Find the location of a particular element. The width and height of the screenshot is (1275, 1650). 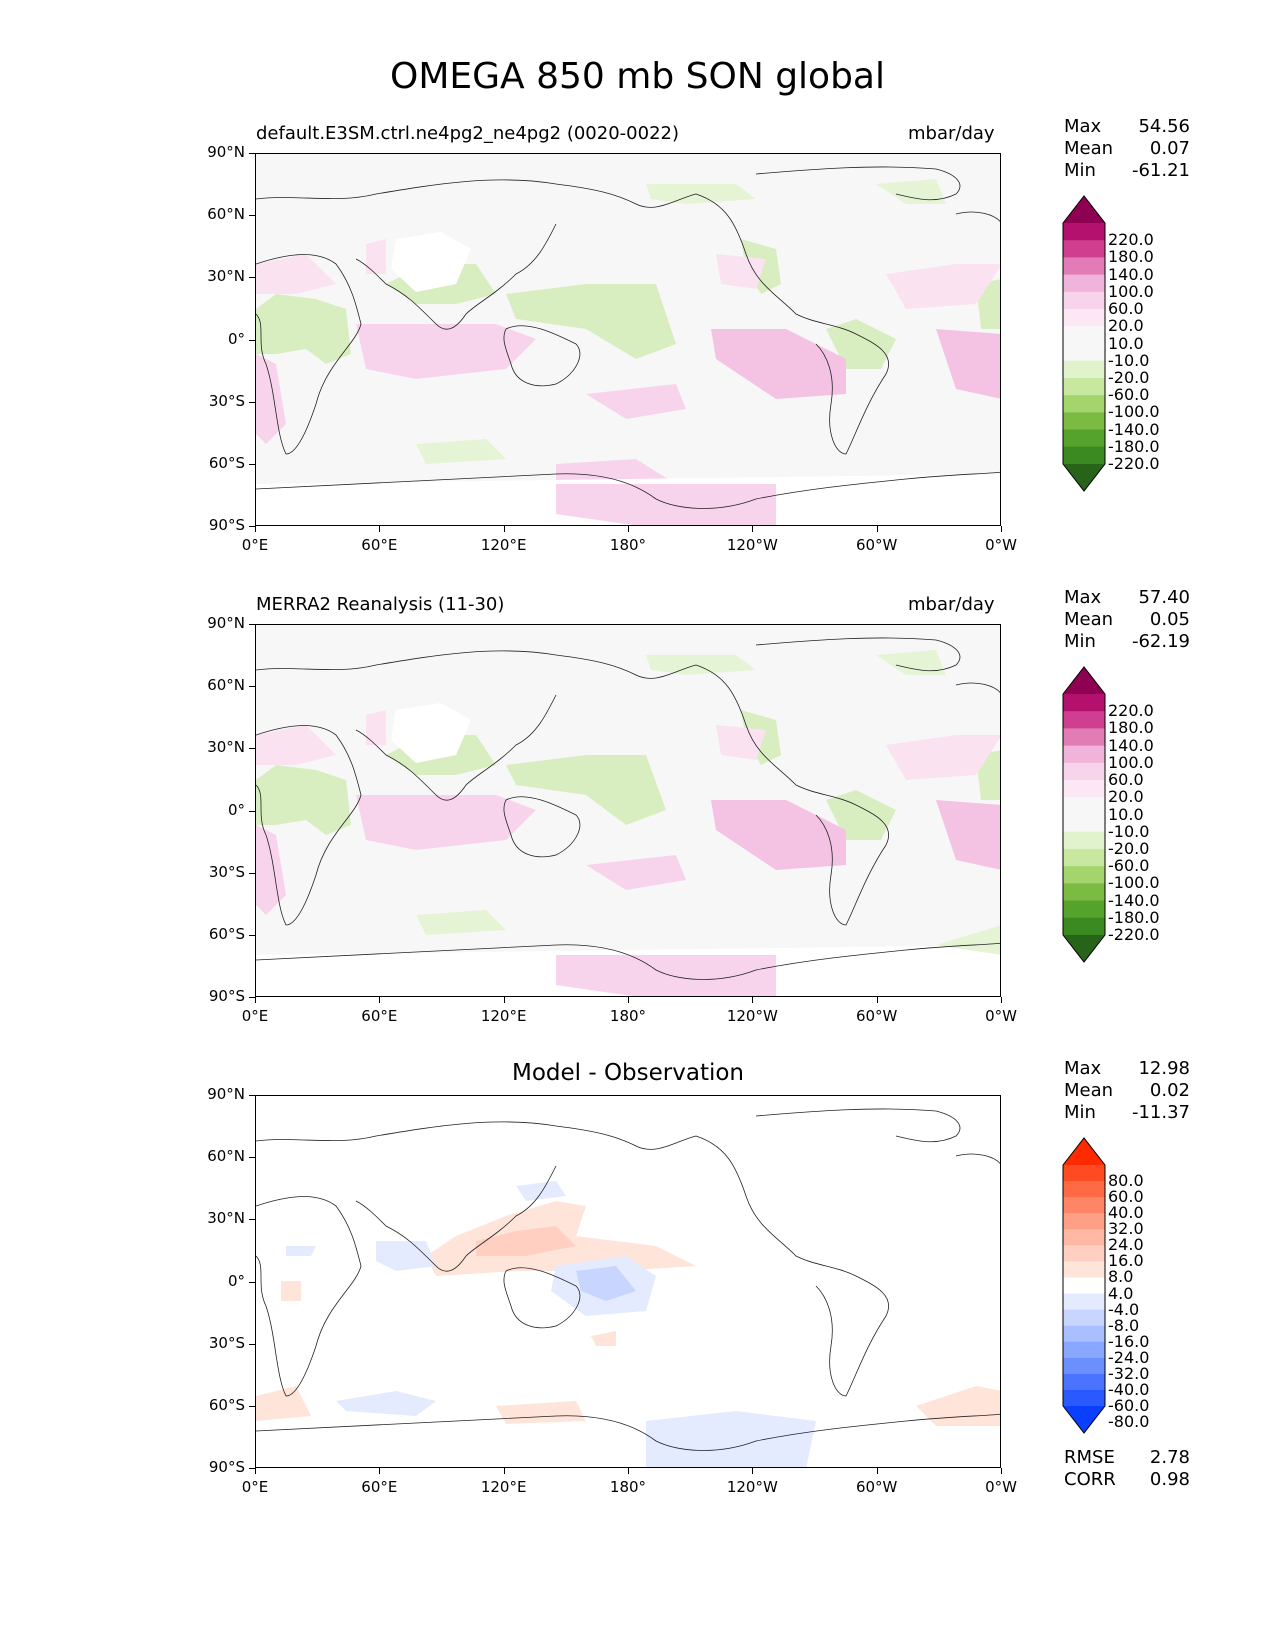

colorbar-tick-label: 140.0 is located at coordinates (1131, 274).